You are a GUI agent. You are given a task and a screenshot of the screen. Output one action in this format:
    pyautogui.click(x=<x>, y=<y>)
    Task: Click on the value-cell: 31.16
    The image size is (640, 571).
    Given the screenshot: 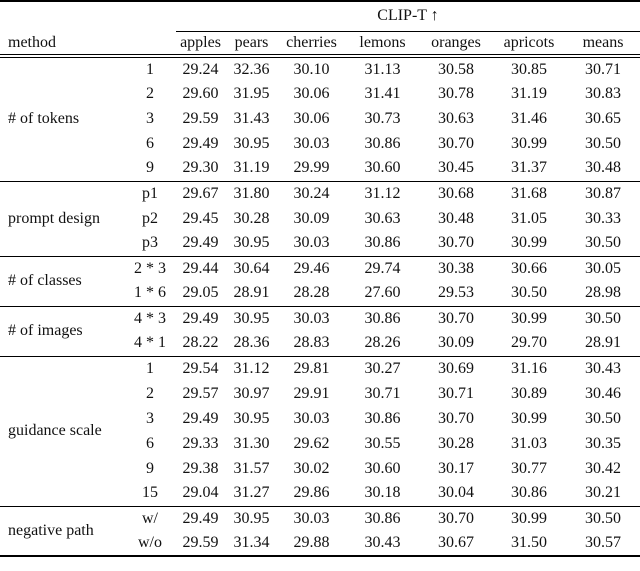 What is the action you would take?
    pyautogui.click(x=529, y=368)
    